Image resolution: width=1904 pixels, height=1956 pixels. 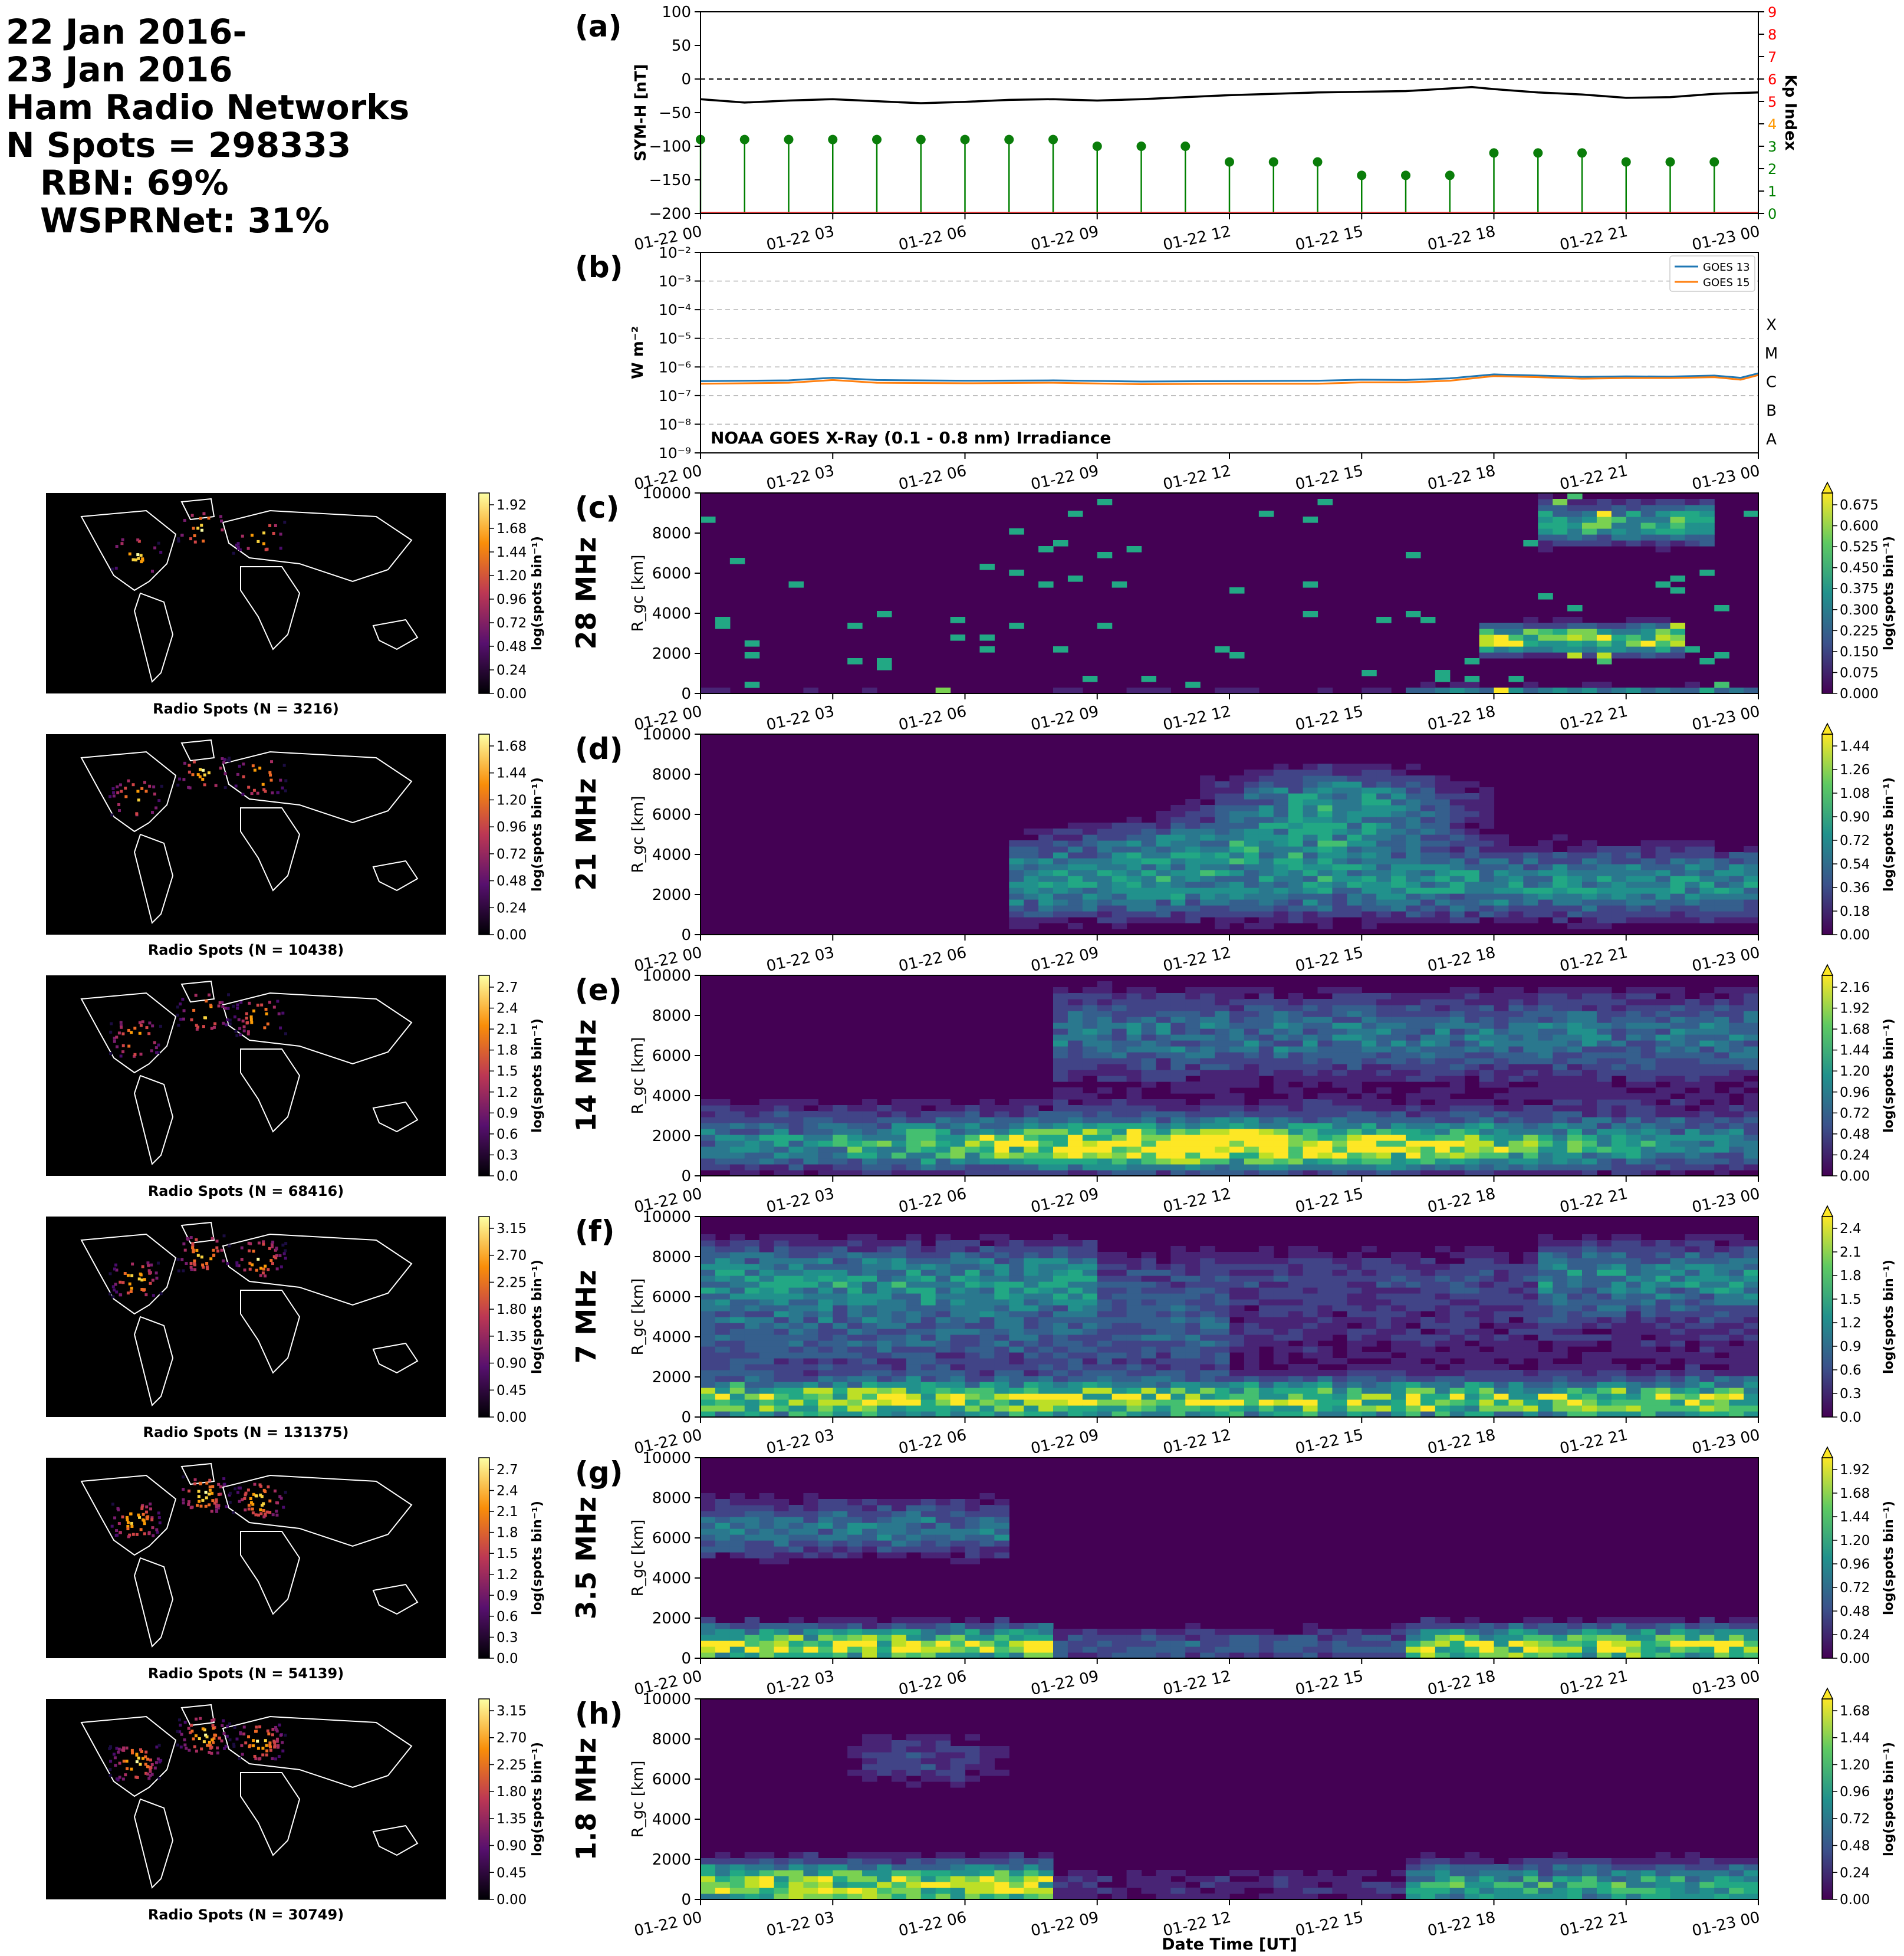 What do you see at coordinates (1860, 673) in the screenshot?
I see `colorbar-tick-label: 0.075` at bounding box center [1860, 673].